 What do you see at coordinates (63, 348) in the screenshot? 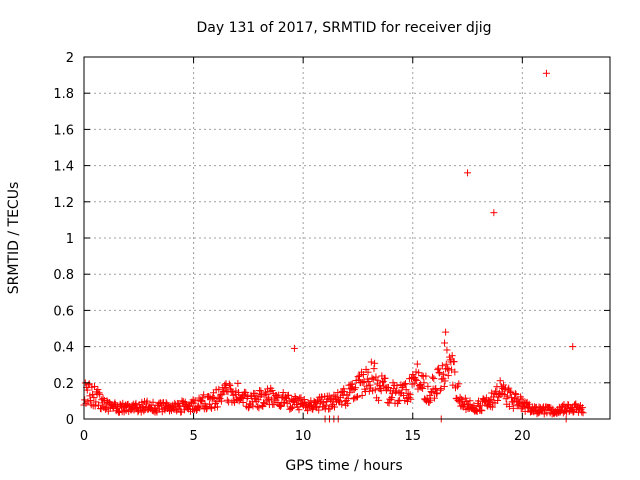
I see `y-tick-label: 0.4` at bounding box center [63, 348].